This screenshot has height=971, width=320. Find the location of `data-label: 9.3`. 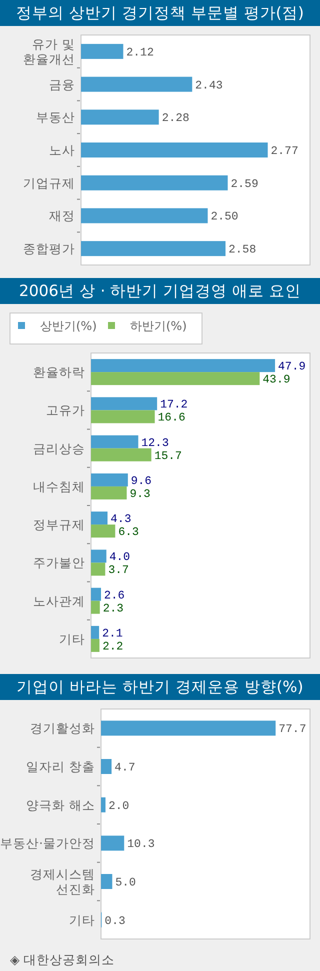

data-label: 9.3 is located at coordinates (140, 494).